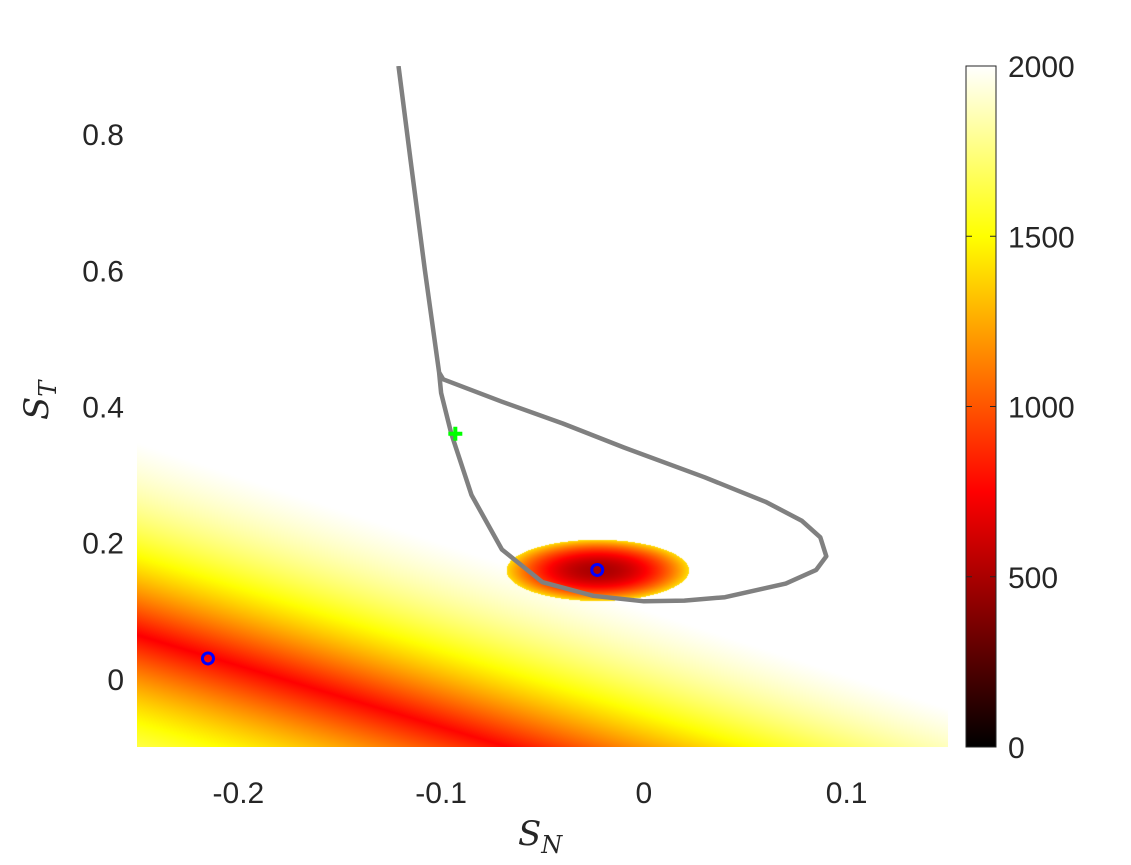 The image size is (1131, 865). I want to click on x-tick-label: 0.1, so click(847, 793).